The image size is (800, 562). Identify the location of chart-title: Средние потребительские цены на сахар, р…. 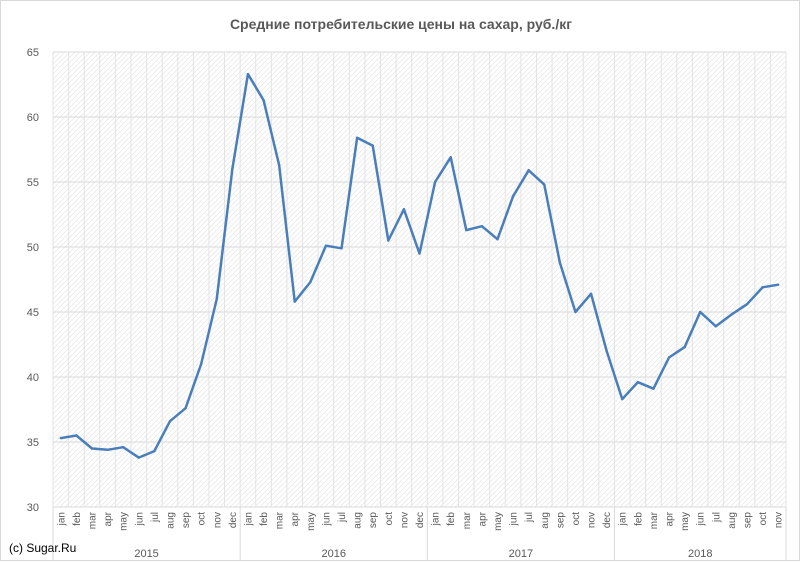
(401, 24).